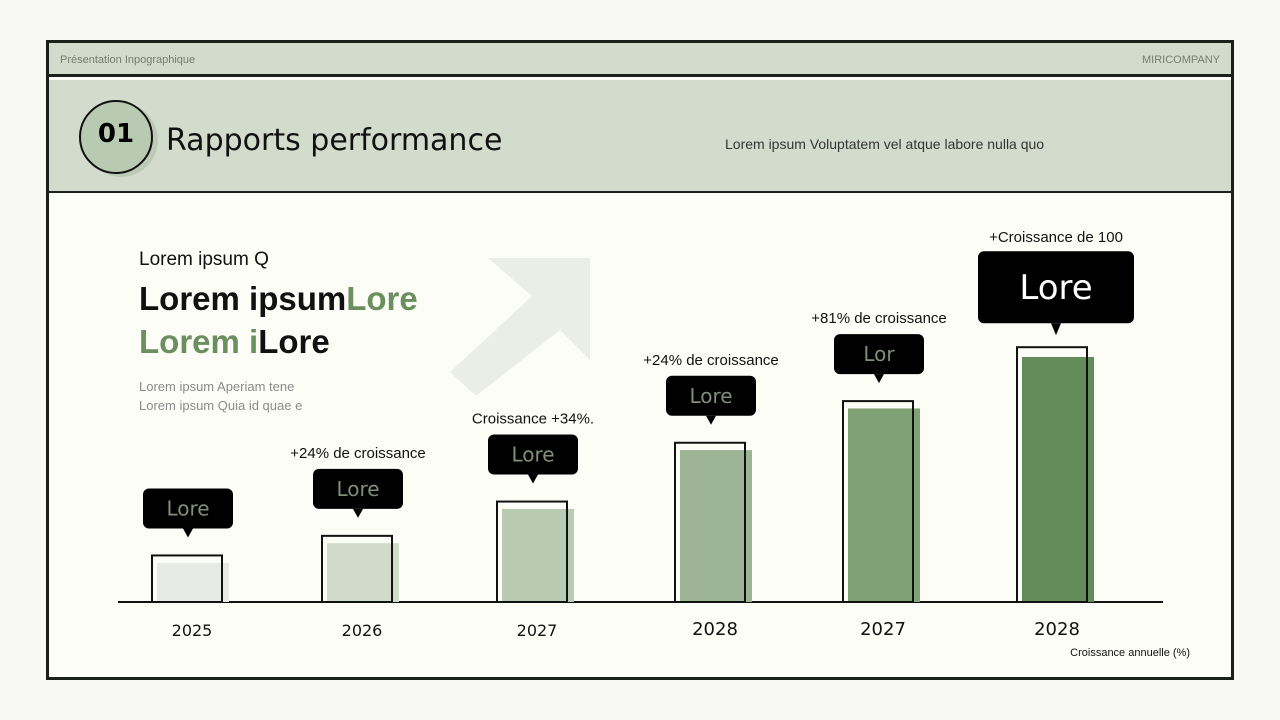  I want to click on heading-green: Lorem i, so click(199, 341).